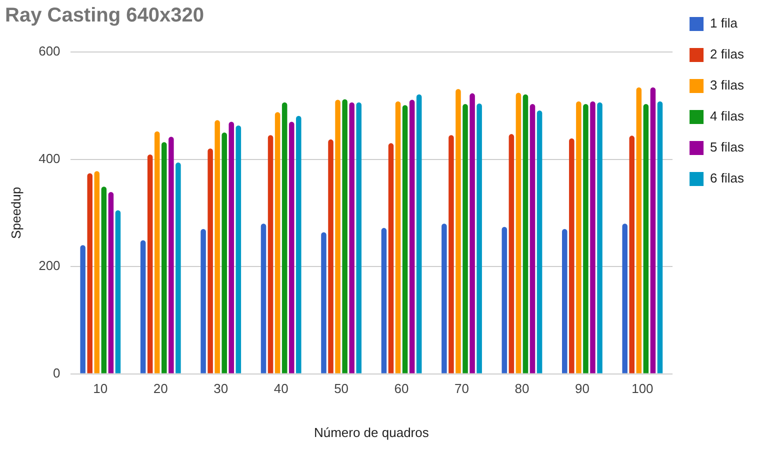 The height and width of the screenshot is (450, 764). Describe the element at coordinates (401, 388) in the screenshot. I see `x-tick-label: 60` at that location.